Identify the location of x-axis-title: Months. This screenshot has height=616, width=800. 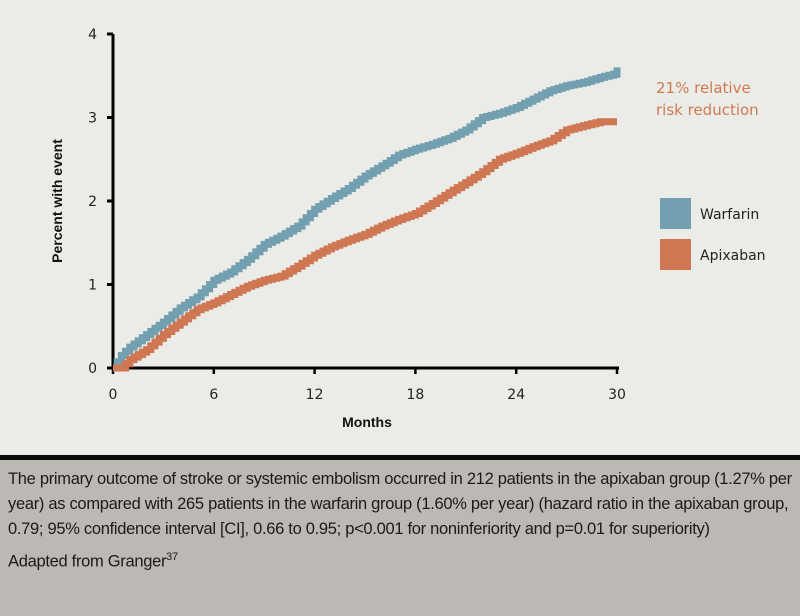
(367, 422).